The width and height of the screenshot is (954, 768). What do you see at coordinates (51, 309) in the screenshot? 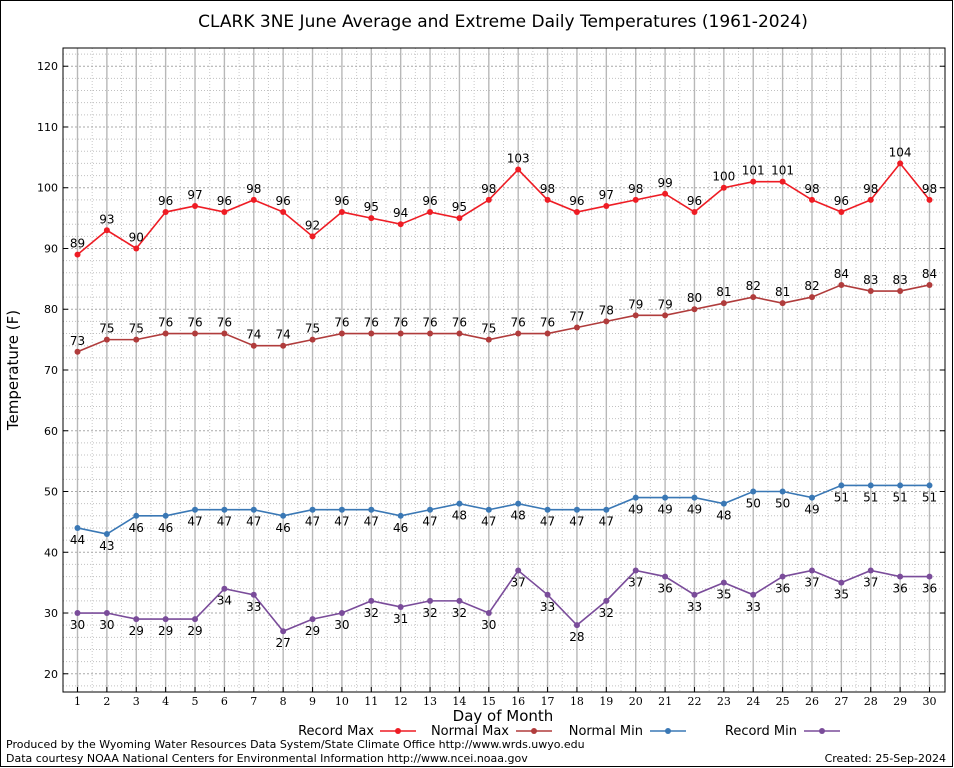
I see `y-tick-label: 80` at bounding box center [51, 309].